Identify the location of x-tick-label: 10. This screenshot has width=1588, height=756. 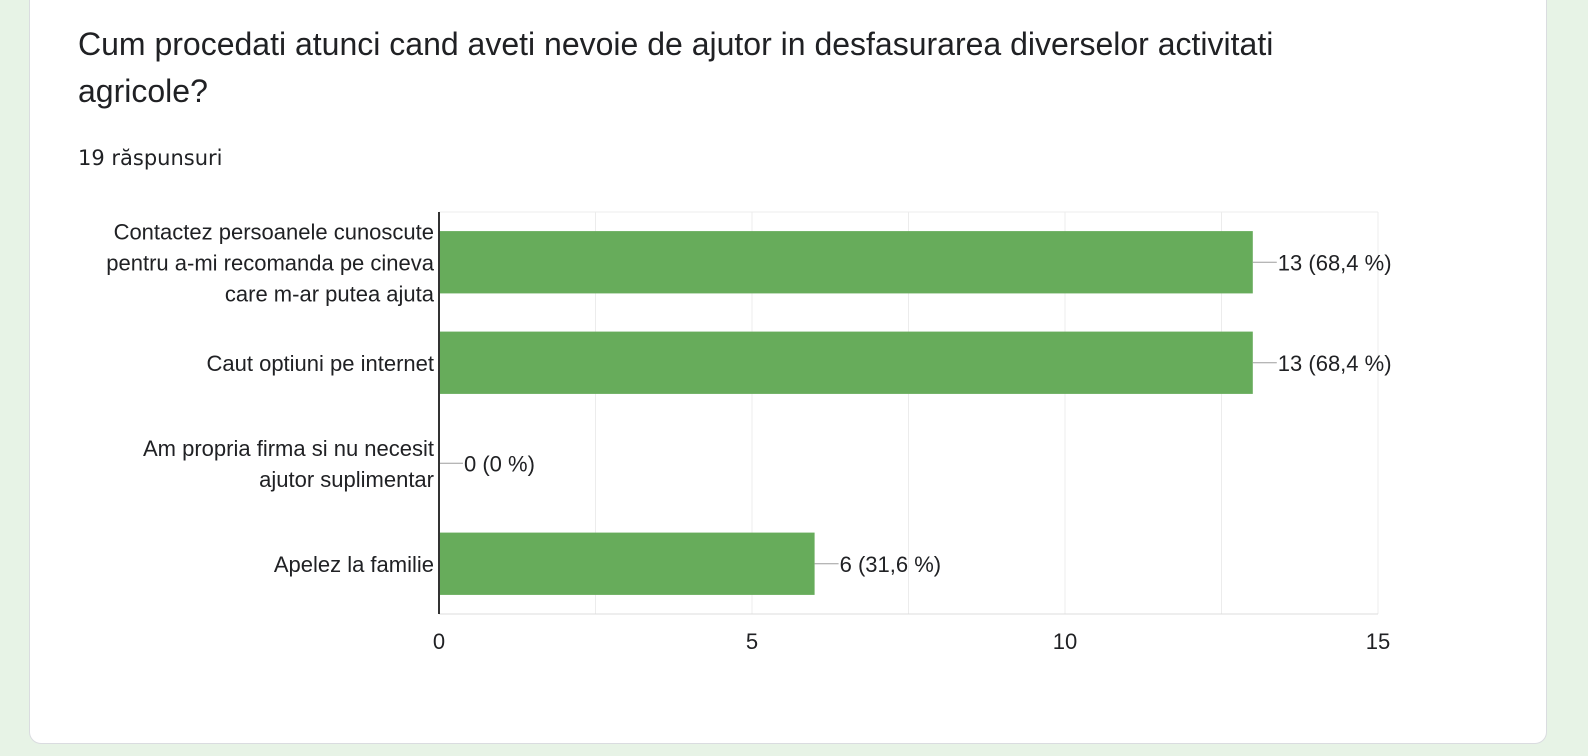
(1065, 641).